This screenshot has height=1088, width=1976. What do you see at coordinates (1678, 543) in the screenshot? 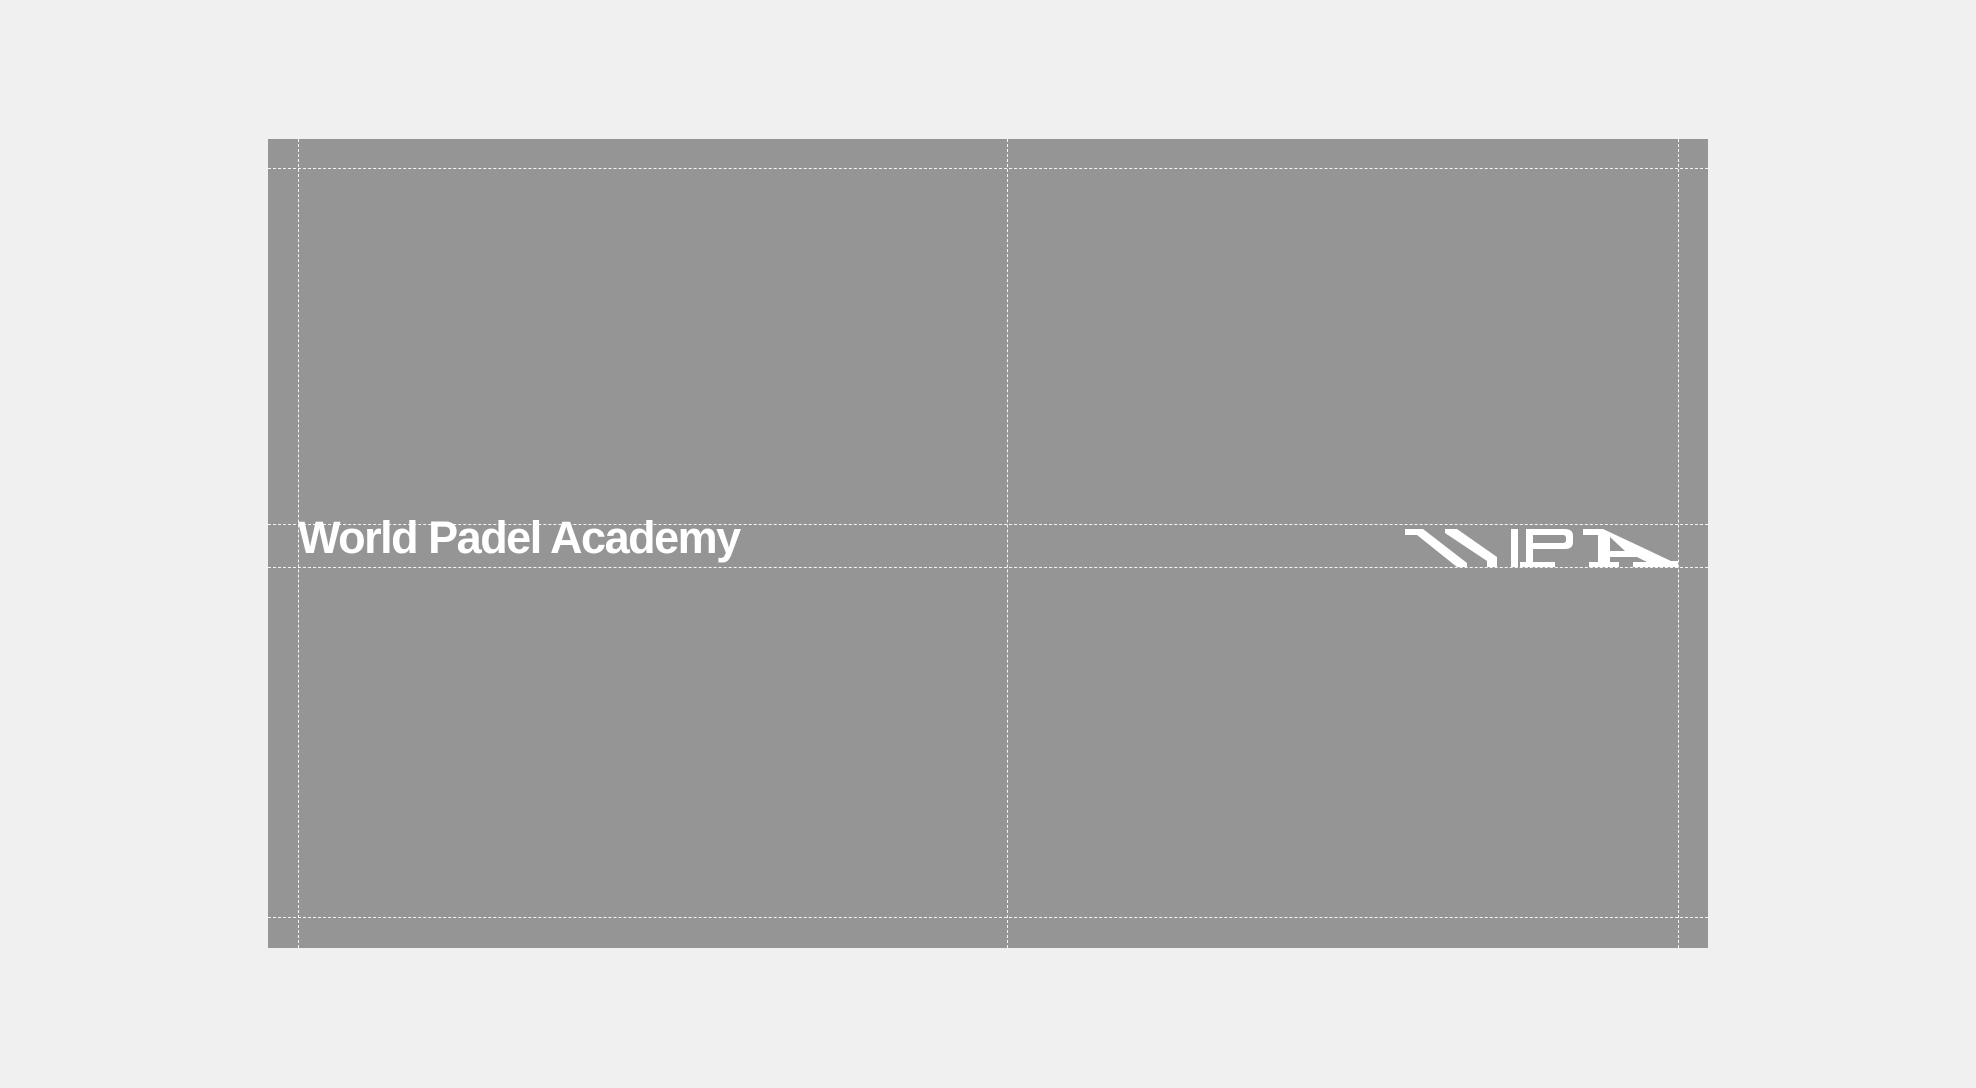
I see `guide-right-margin` at bounding box center [1678, 543].